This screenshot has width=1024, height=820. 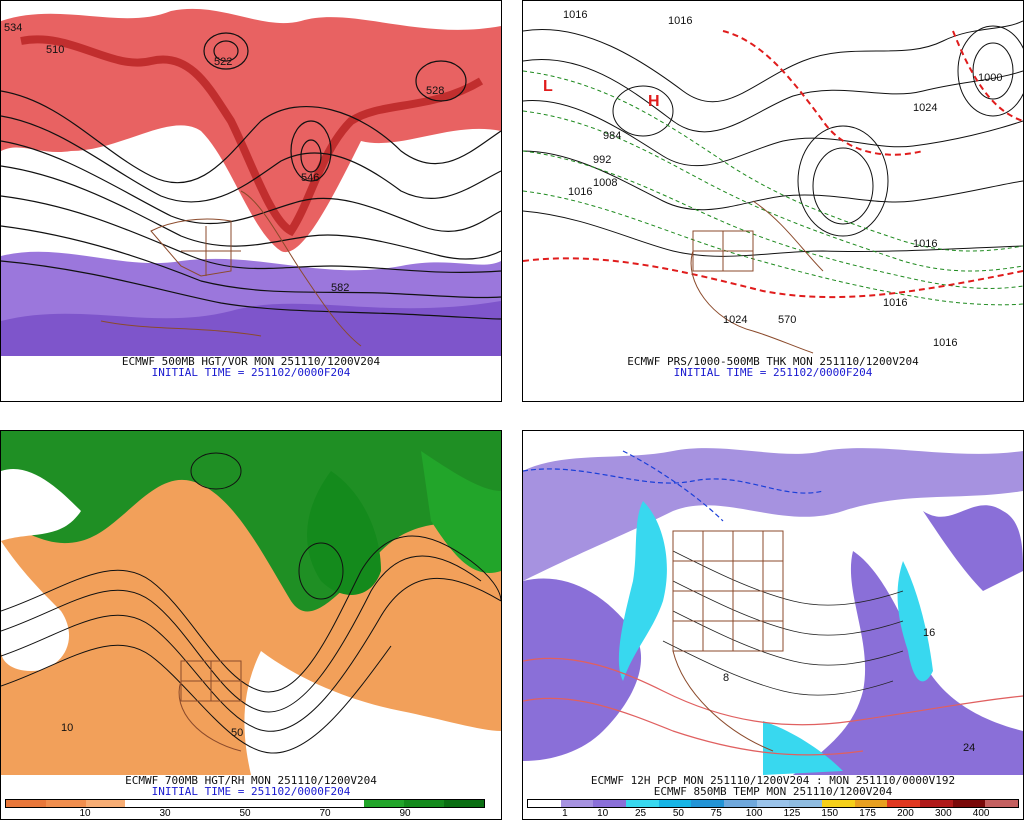 I want to click on colorbar-tick-label: 400, so click(x=981, y=813).